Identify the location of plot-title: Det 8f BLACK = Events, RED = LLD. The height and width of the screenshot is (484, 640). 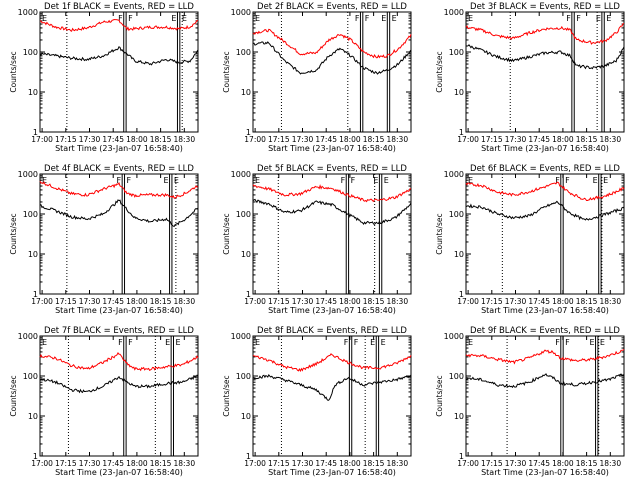
(332, 331).